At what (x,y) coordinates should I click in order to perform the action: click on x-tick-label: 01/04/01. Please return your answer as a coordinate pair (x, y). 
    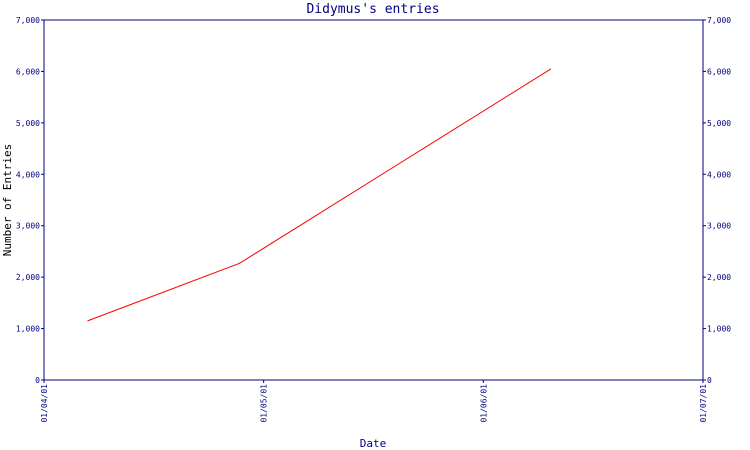
    Looking at the image, I should click on (44, 403).